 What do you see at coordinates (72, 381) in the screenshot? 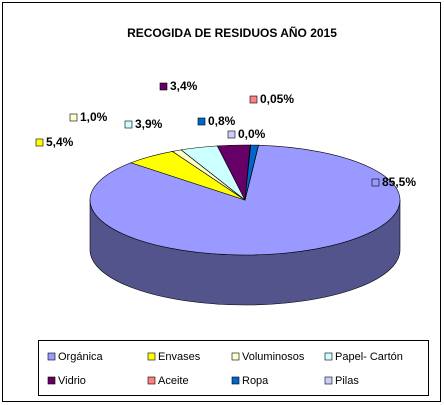
I see `legend-label: Vidrio` at bounding box center [72, 381].